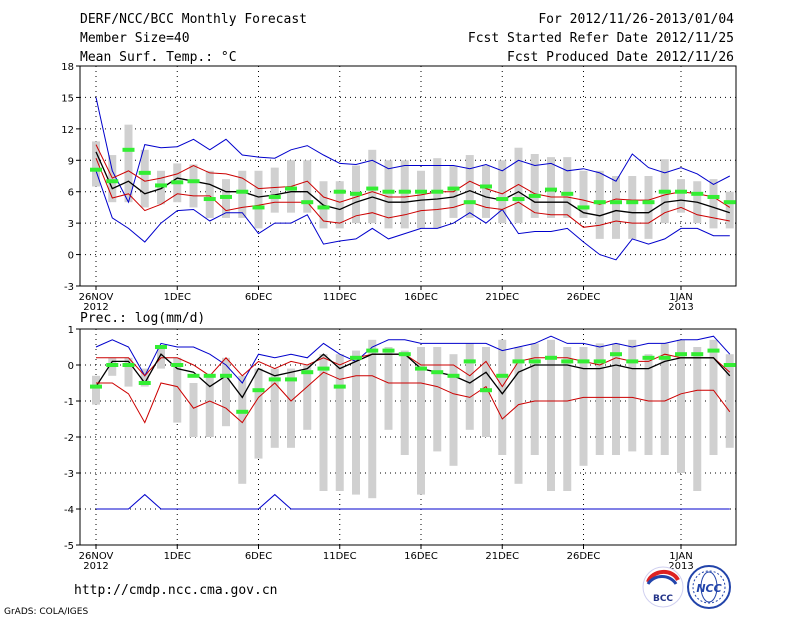  I want to click on x-tick-label: 1JAN, so click(680, 556).